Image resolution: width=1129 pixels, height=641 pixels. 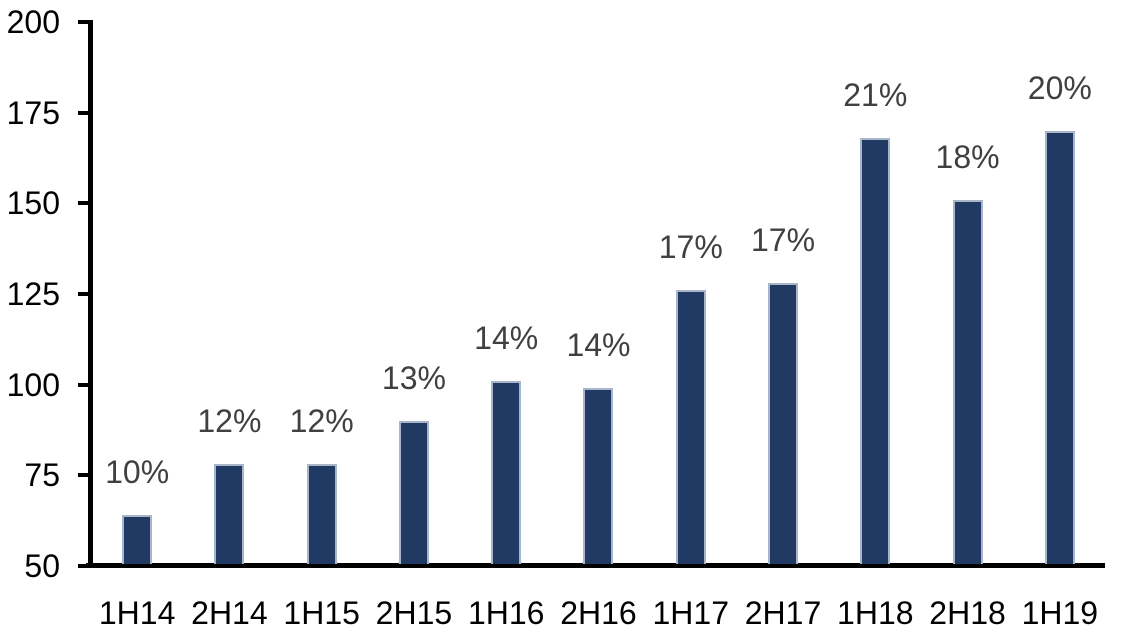 I want to click on x-tick-label-2H17: 2H17, so click(x=783, y=613).